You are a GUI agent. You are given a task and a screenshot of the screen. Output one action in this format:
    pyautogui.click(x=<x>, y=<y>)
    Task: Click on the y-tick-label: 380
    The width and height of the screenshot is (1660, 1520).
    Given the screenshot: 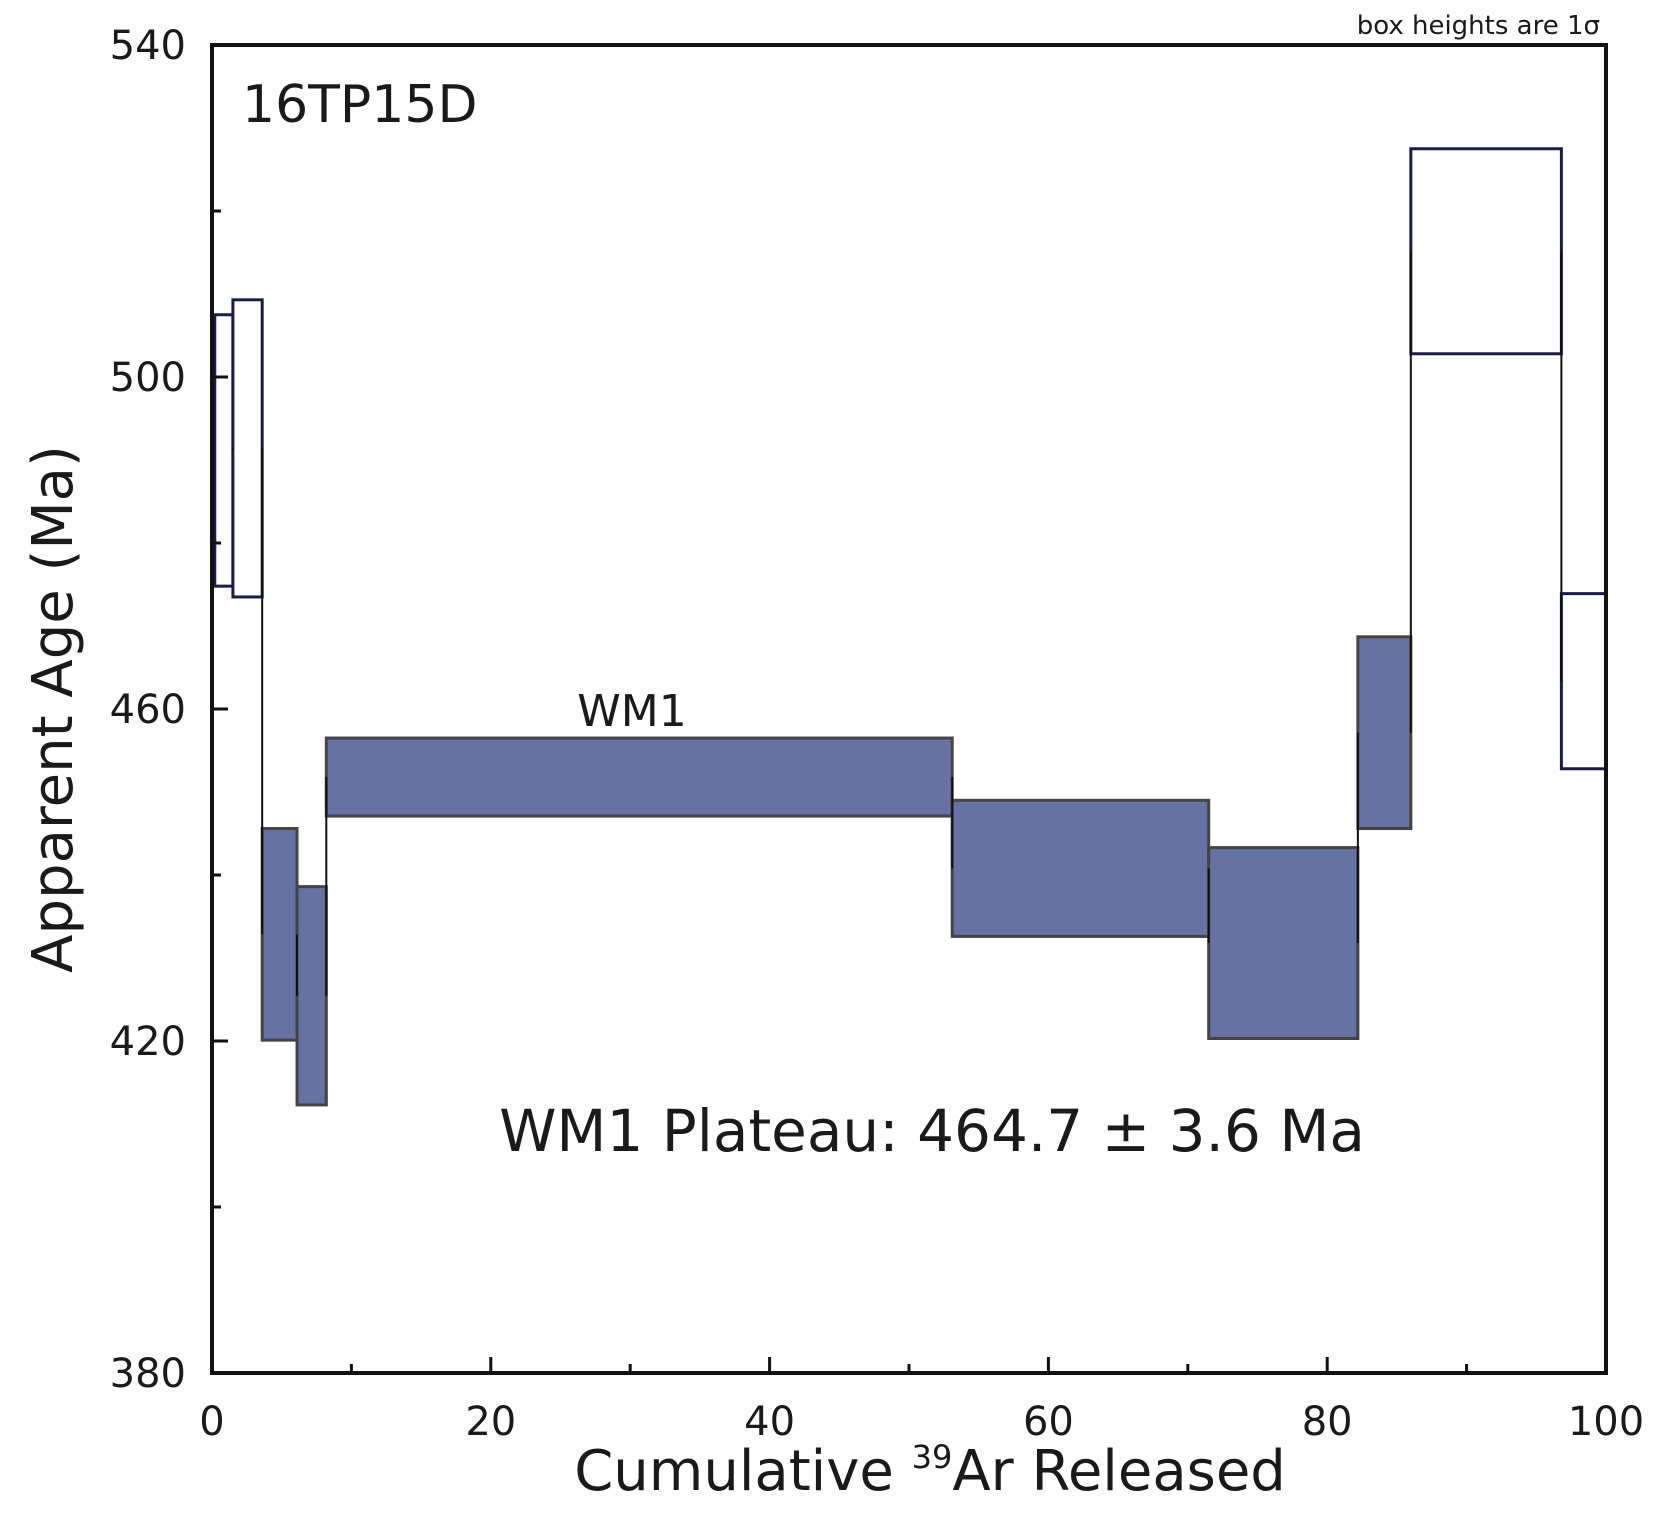 What is the action you would take?
    pyautogui.click(x=148, y=1374)
    